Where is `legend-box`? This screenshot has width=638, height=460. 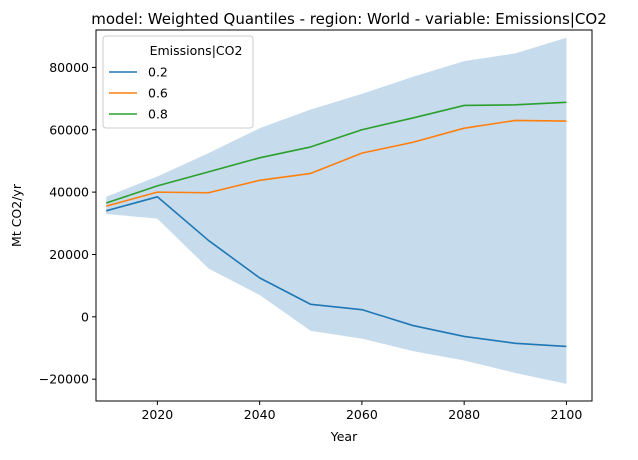
legend-box is located at coordinates (178, 82).